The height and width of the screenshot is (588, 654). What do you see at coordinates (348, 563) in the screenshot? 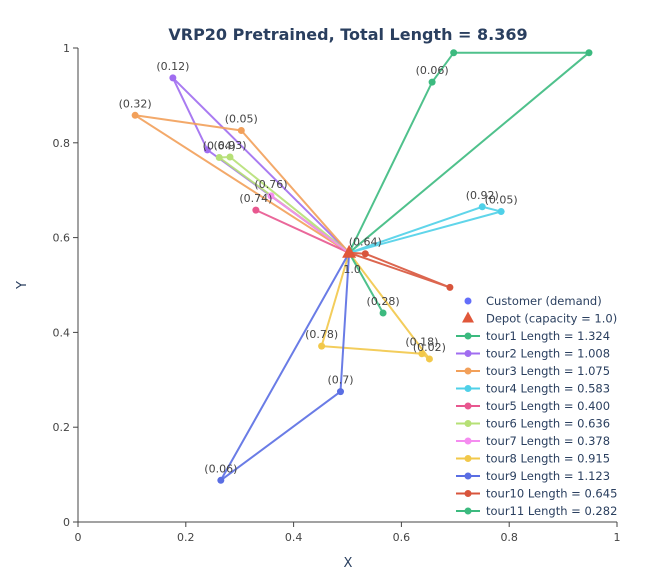
I see `x-axis-title: X` at bounding box center [348, 563].